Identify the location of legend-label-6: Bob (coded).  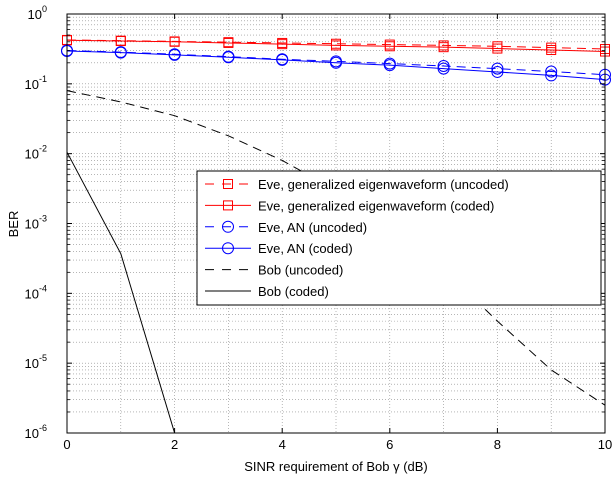
(293, 291).